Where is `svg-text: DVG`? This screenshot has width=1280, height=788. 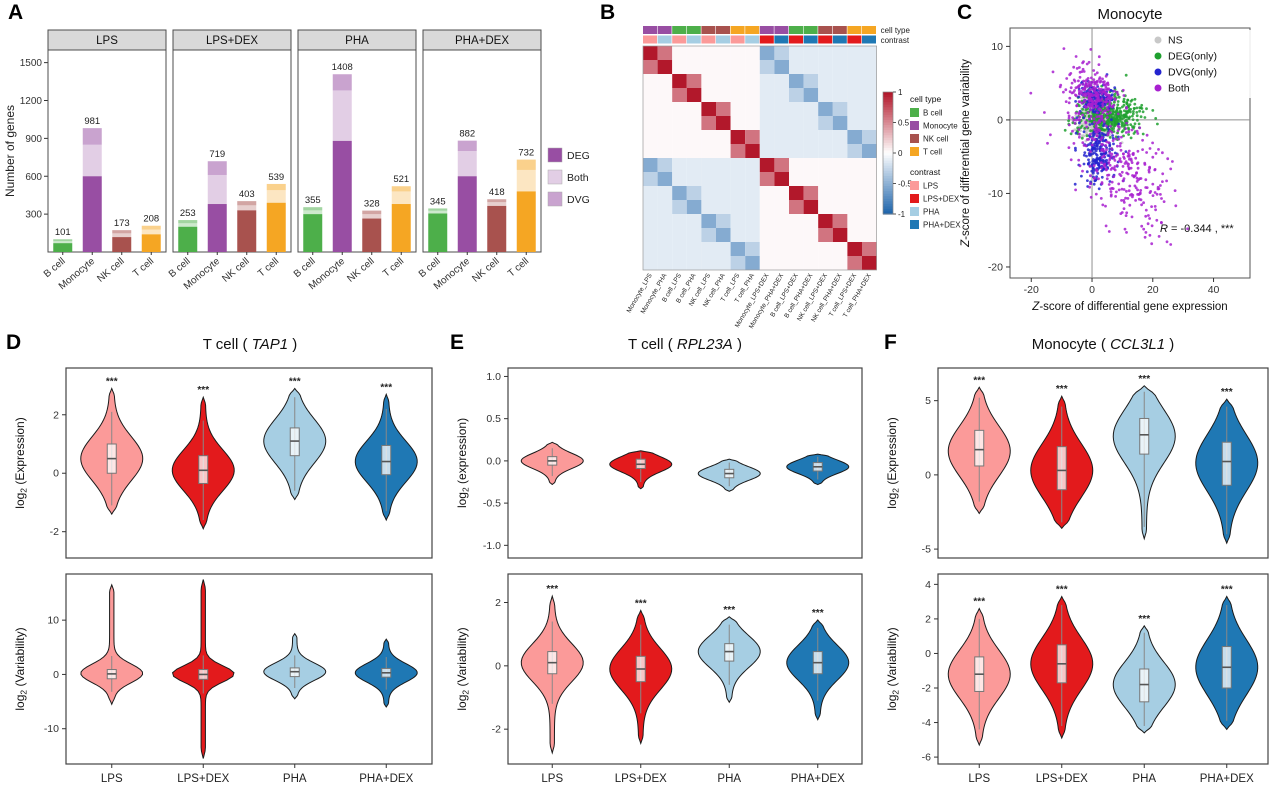 svg-text: DVG is located at coordinates (578, 200).